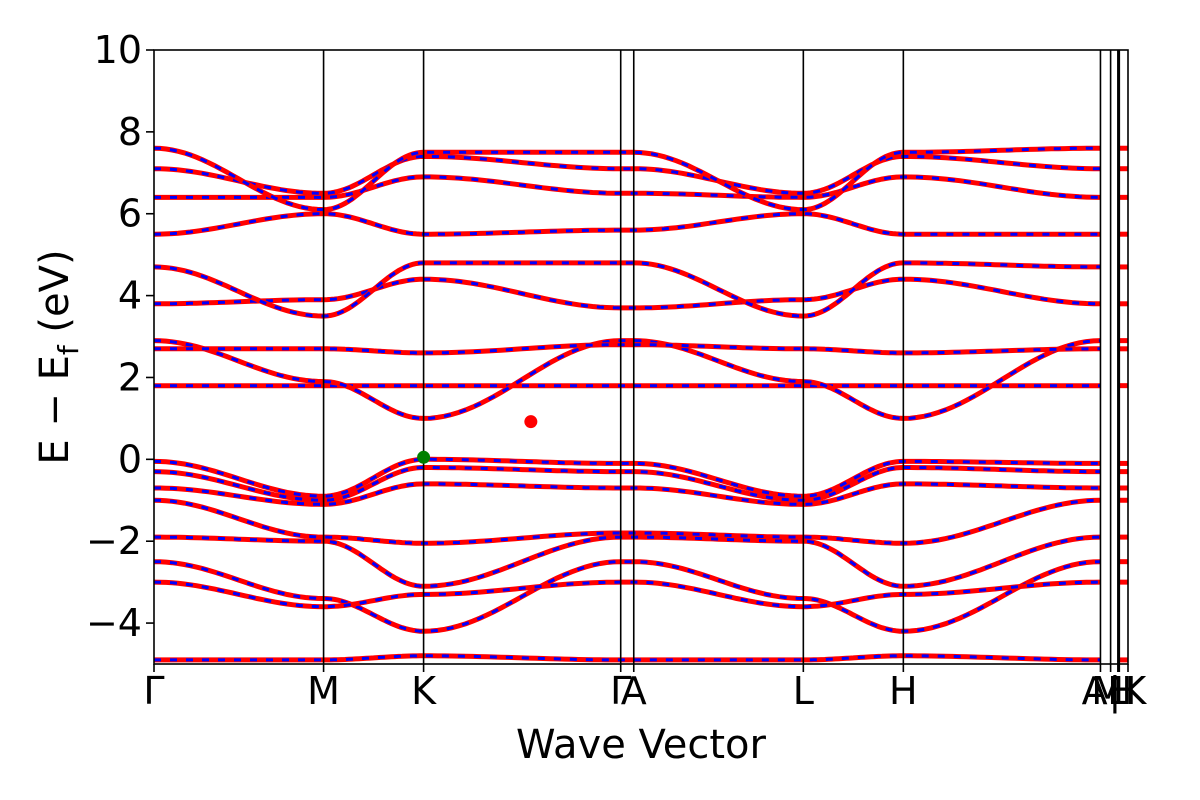  Describe the element at coordinates (627, 349) in the screenshot. I see `band-11-solid` at that location.